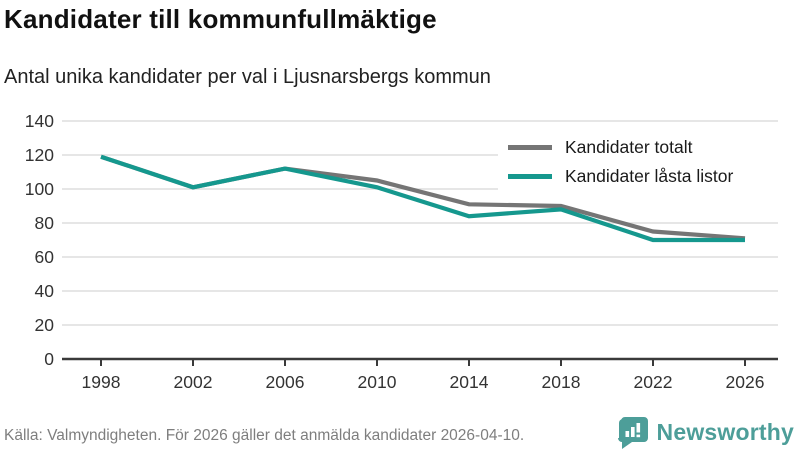 This screenshot has width=800, height=450. I want to click on svg-text: 2006, so click(285, 382).